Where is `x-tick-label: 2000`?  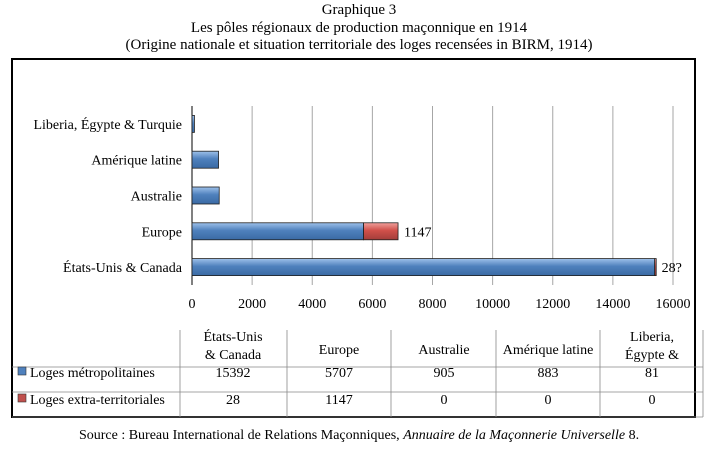 x-tick-label: 2000 is located at coordinates (252, 304).